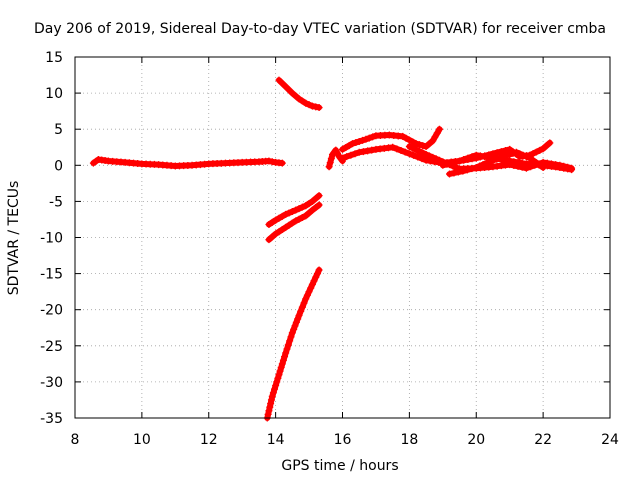 Image resolution: width=640 pixels, height=480 pixels. I want to click on y-tick-label: 0, so click(58, 166).